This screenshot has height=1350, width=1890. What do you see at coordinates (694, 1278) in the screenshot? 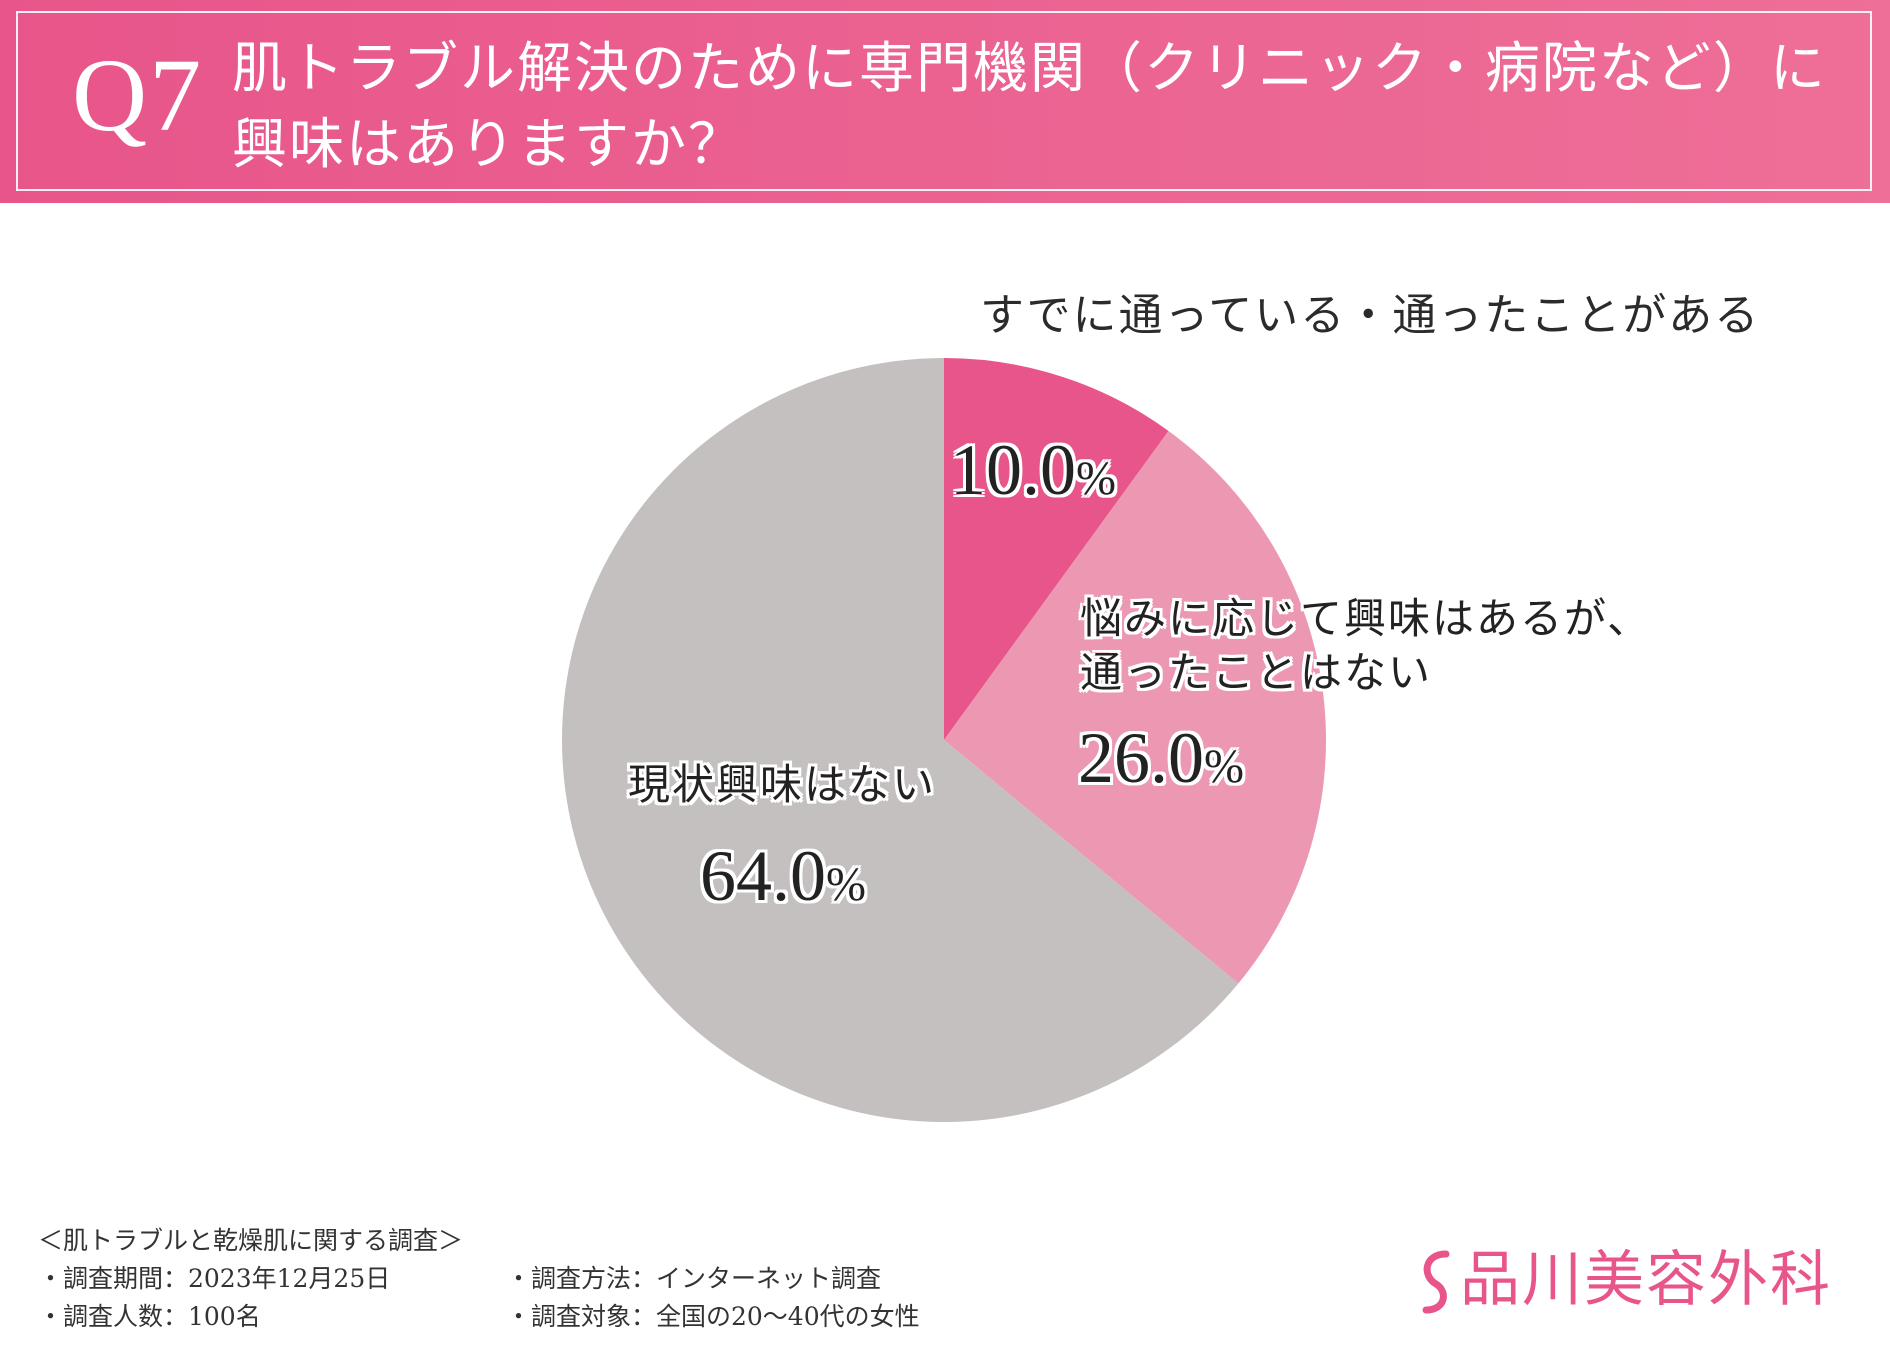
I see `survey-method: ・調査方法：インターネット調査` at bounding box center [694, 1278].